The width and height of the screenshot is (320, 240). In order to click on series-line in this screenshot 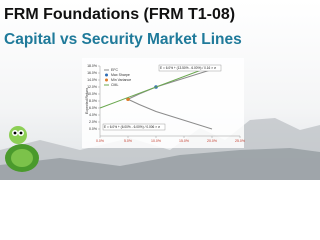, I will do `click(156, 87)`.